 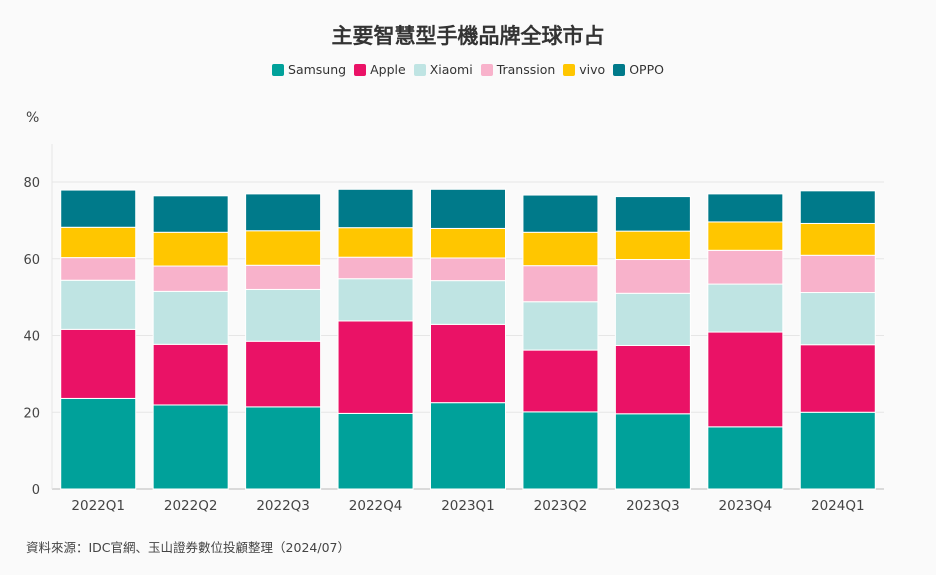 I want to click on bar-segment-samsung-2022q3, so click(x=283, y=448).